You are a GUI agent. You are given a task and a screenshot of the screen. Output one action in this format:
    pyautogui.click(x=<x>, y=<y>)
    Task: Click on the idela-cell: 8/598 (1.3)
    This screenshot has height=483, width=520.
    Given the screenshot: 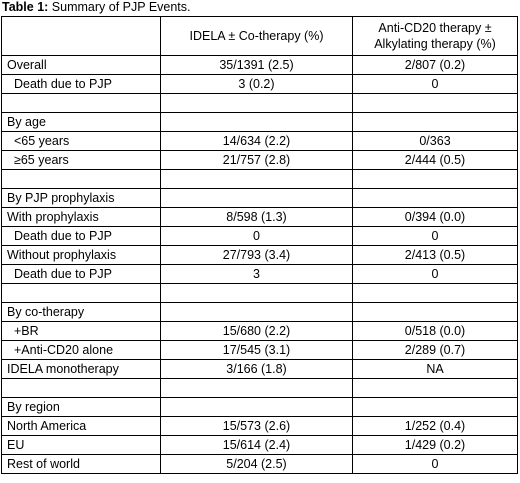 What is the action you would take?
    pyautogui.click(x=256, y=217)
    